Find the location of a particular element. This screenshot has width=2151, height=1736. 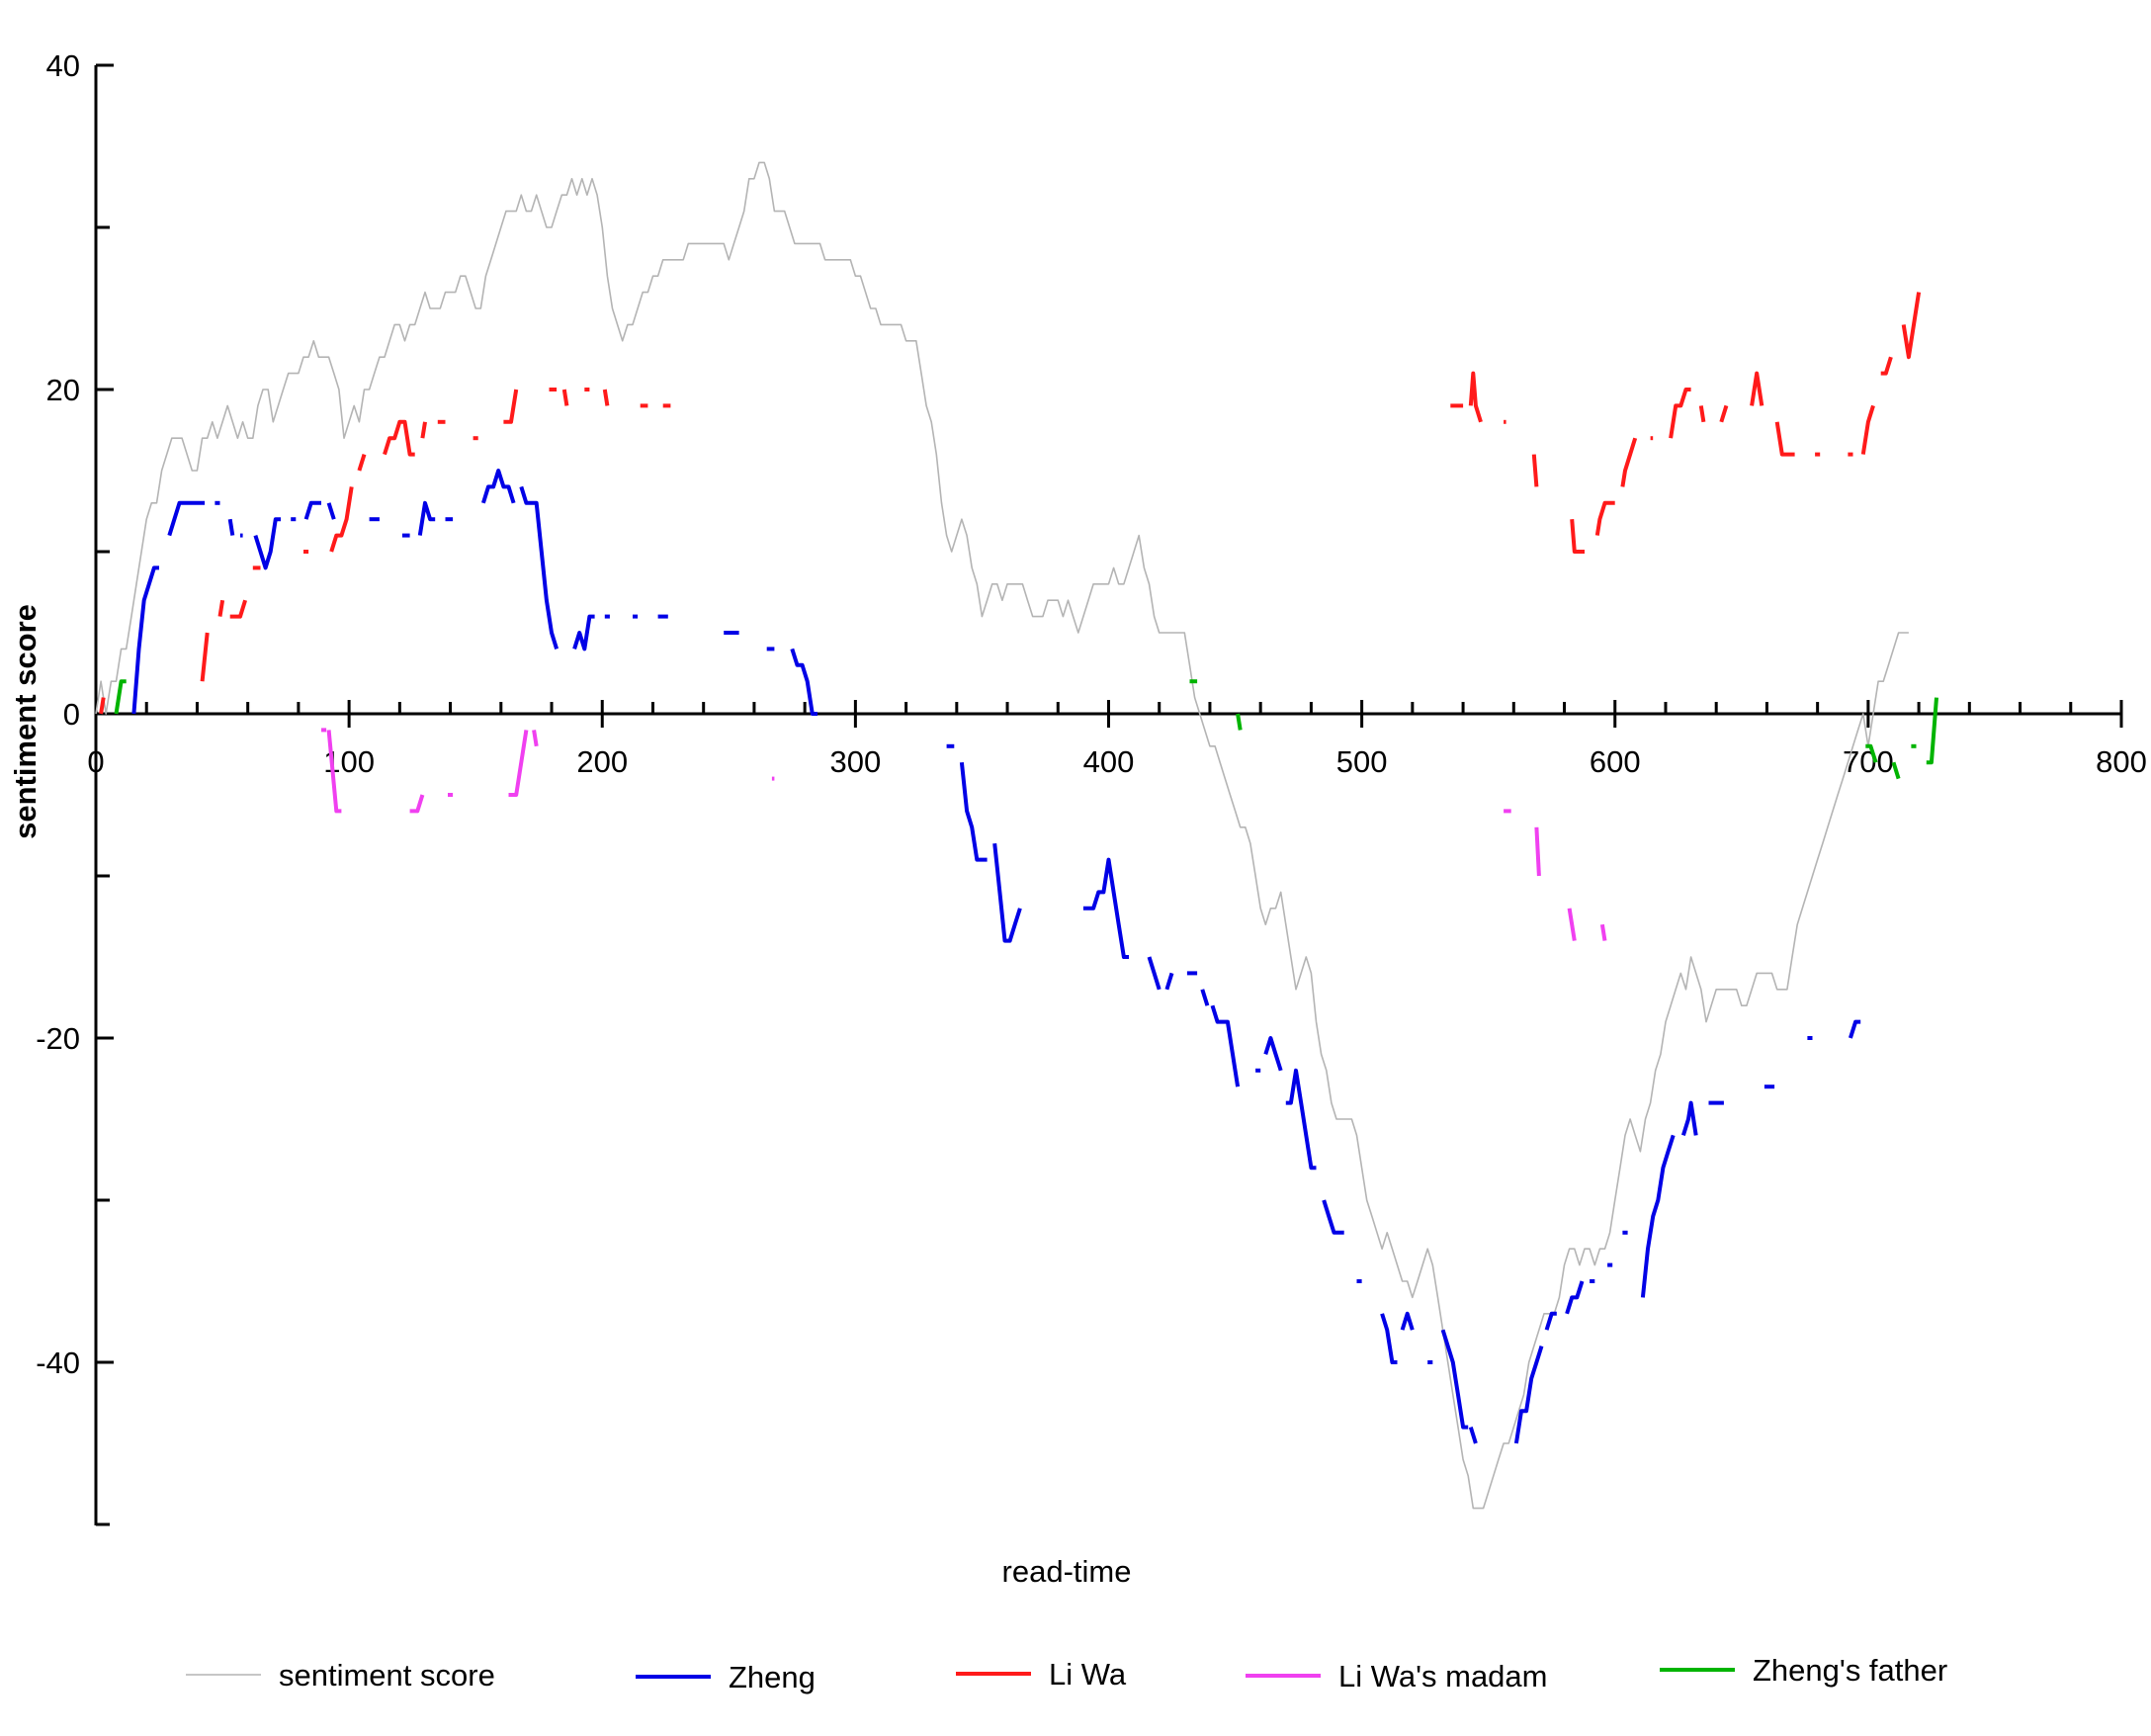

legend-item: Li Wa's madam is located at coordinates (1397, 1676).